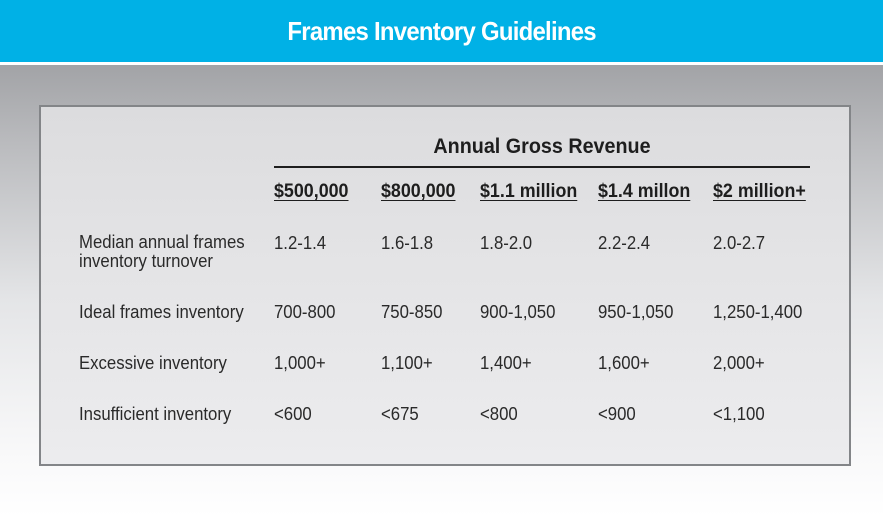  What do you see at coordinates (624, 363) in the screenshot?
I see `table-cell: 1,600+` at bounding box center [624, 363].